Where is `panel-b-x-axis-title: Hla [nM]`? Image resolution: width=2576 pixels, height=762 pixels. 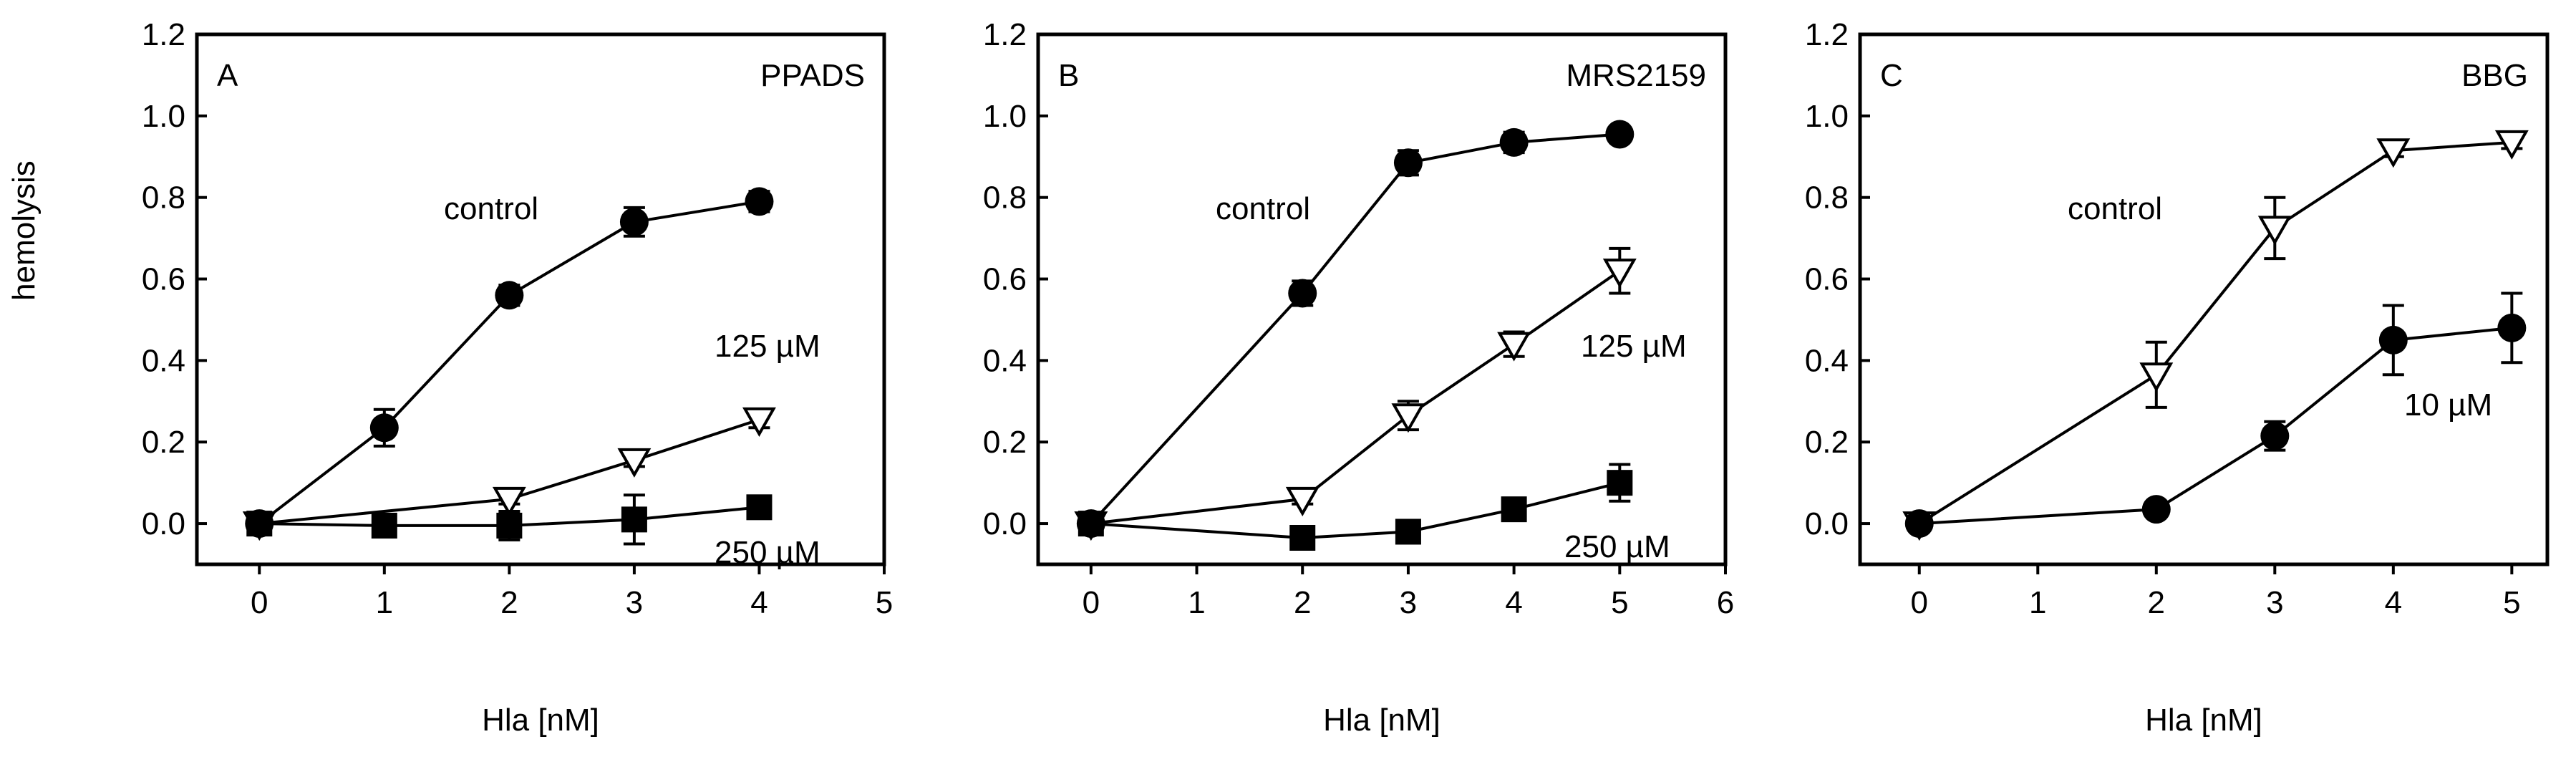
panel-b-x-axis-title: Hla [nM] is located at coordinates (1381, 720).